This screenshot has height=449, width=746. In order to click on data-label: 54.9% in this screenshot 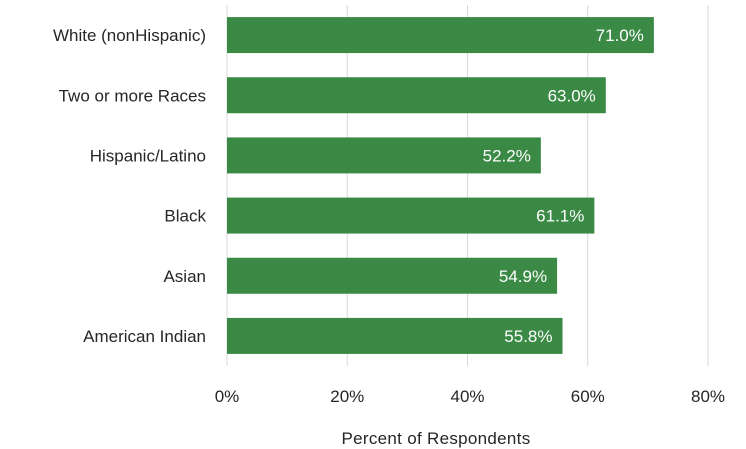, I will do `click(523, 276)`.